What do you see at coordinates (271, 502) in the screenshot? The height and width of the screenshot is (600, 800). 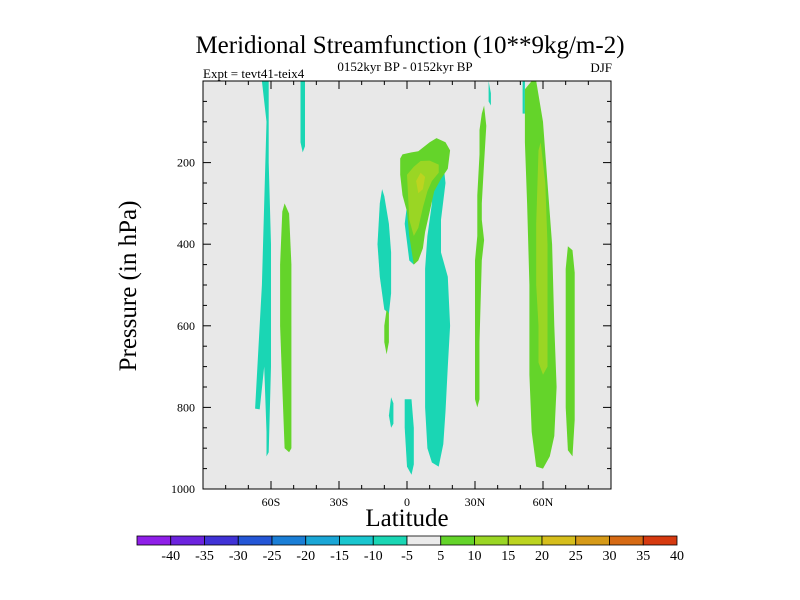 I see `x-tick-label: 60S` at bounding box center [271, 502].